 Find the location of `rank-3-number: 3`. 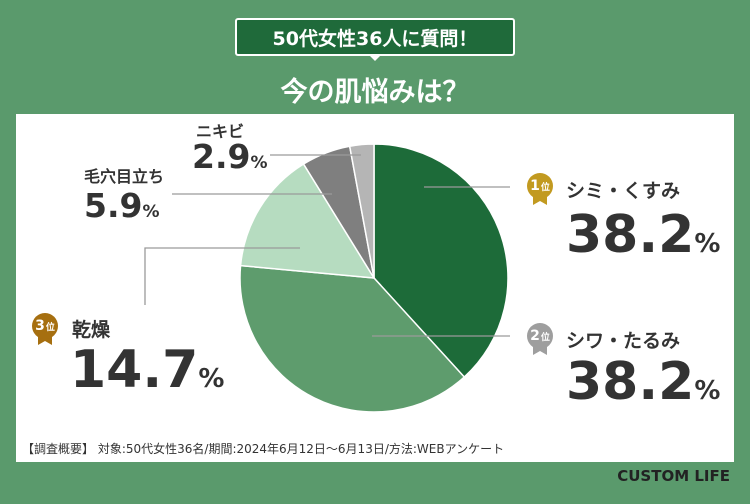

rank-3-number: 3 is located at coordinates (40, 326).